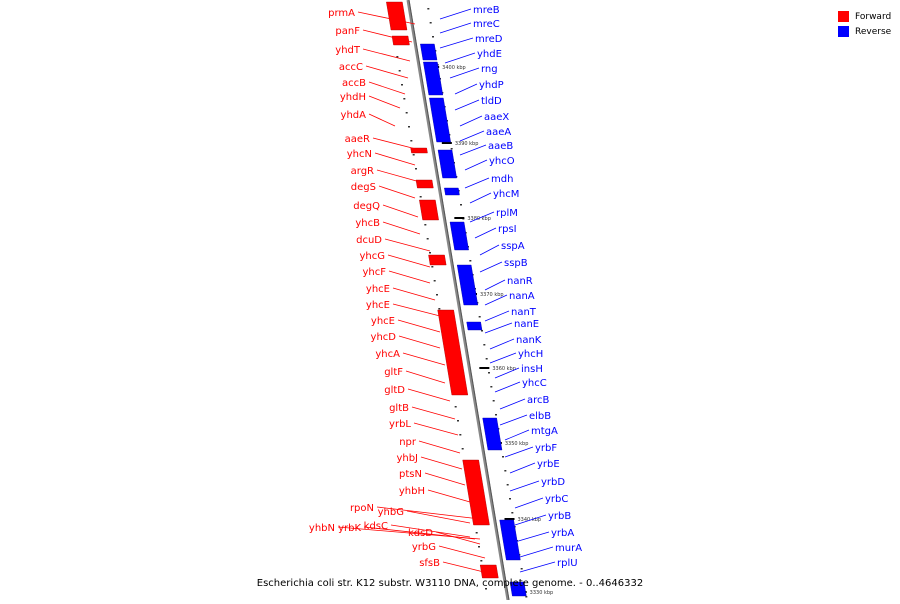 The height and width of the screenshot is (604, 900). I want to click on reverse-gene-label: yhcO, so click(502, 161).